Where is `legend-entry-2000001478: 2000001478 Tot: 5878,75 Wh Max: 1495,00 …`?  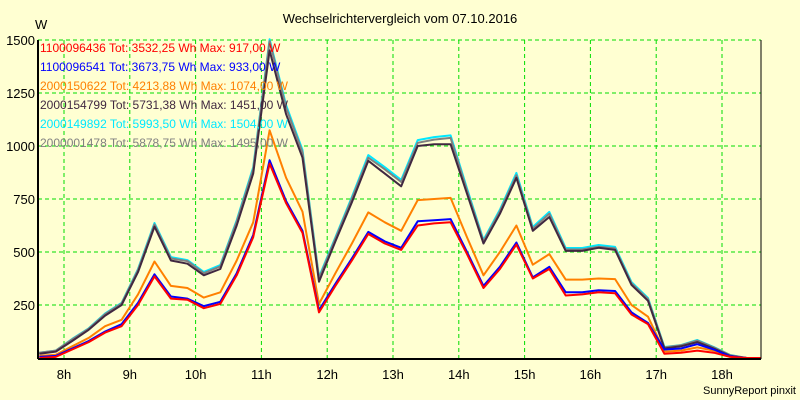
legend-entry-2000001478: 2000001478 Tot: 5878,75 Wh Max: 1495,00 … is located at coordinates (164, 143).